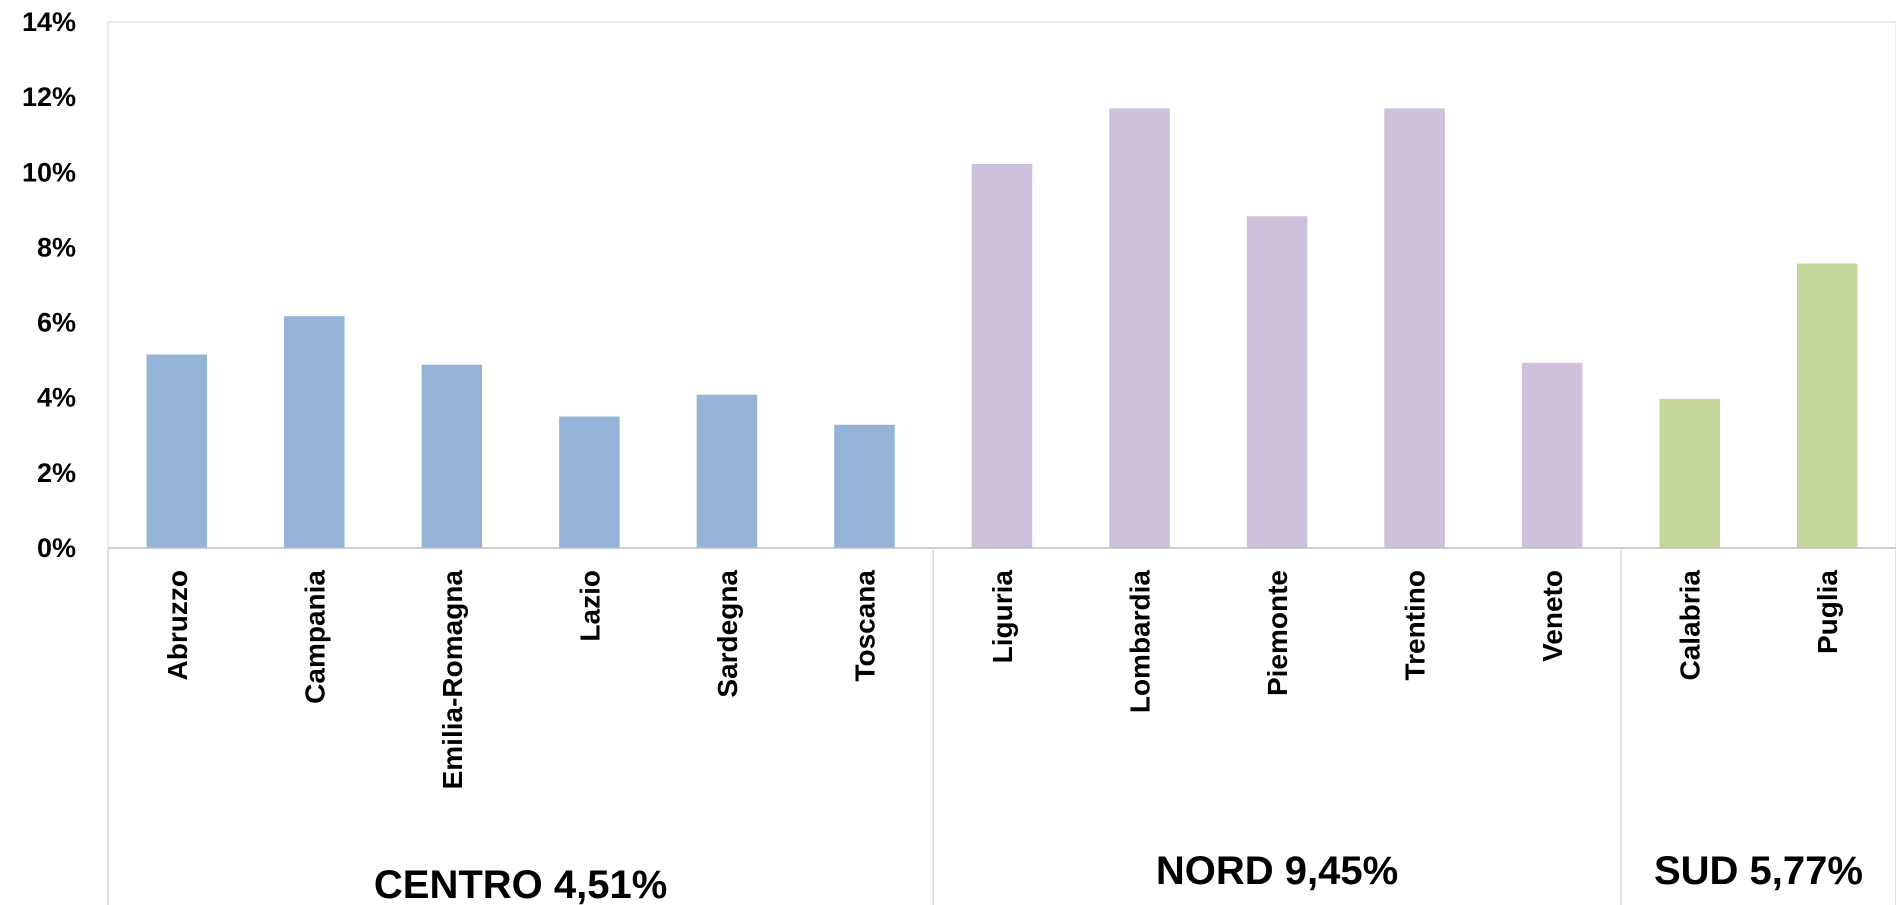 The width and height of the screenshot is (1896, 905). I want to click on x-tick-label: Abruzzo, so click(177, 625).